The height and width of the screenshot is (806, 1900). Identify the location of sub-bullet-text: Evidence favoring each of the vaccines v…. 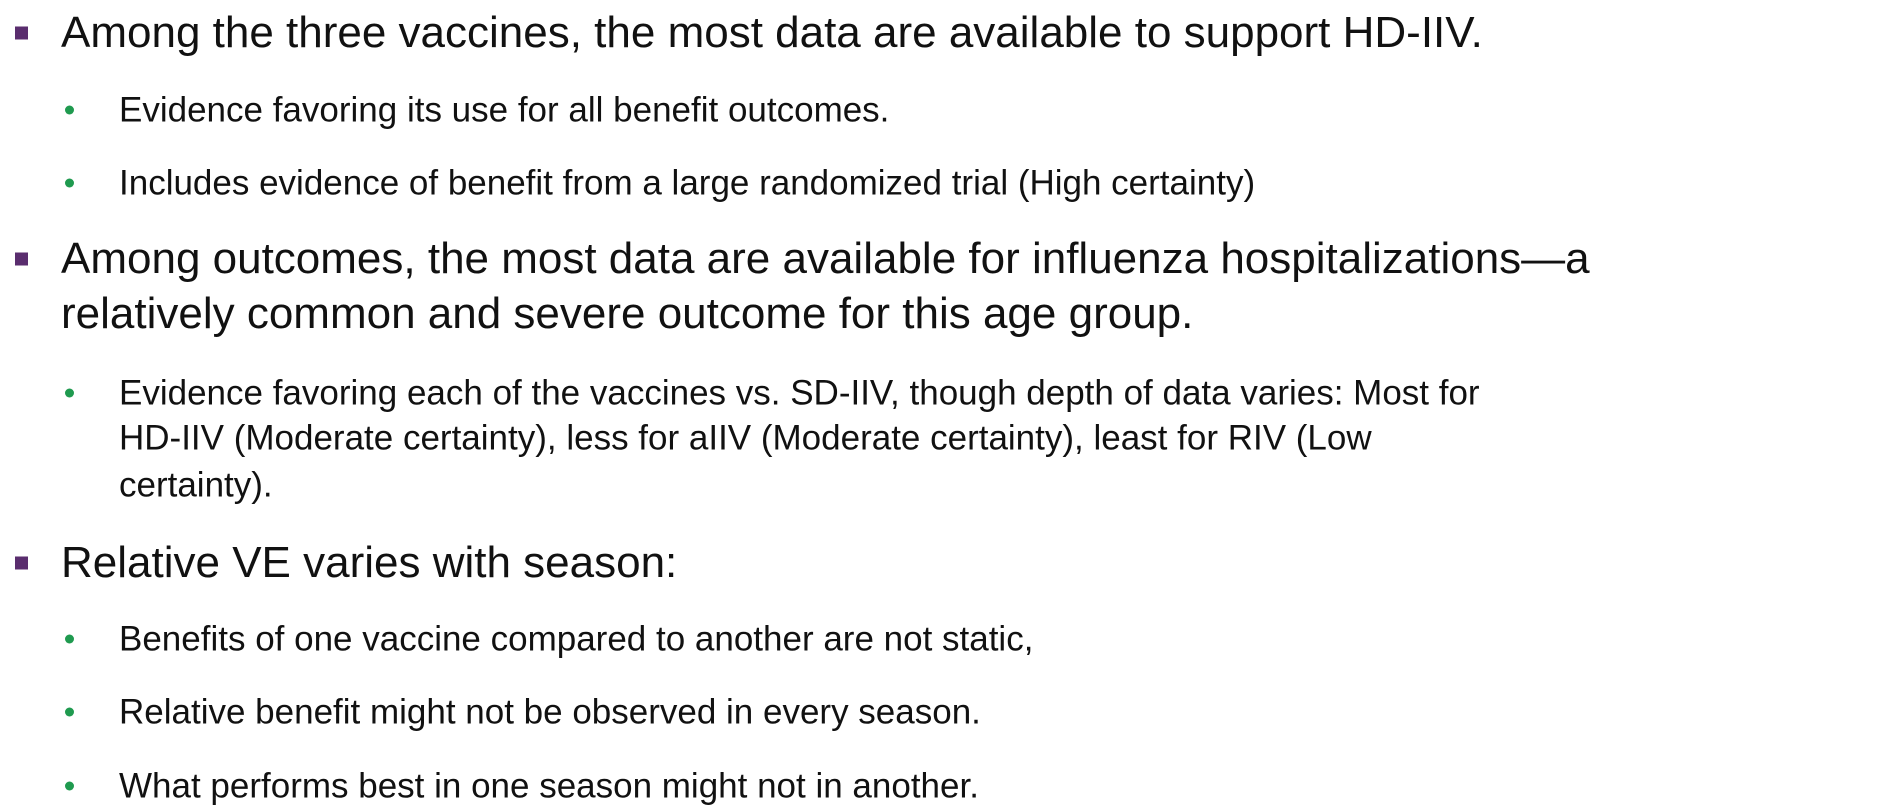
(799, 393).